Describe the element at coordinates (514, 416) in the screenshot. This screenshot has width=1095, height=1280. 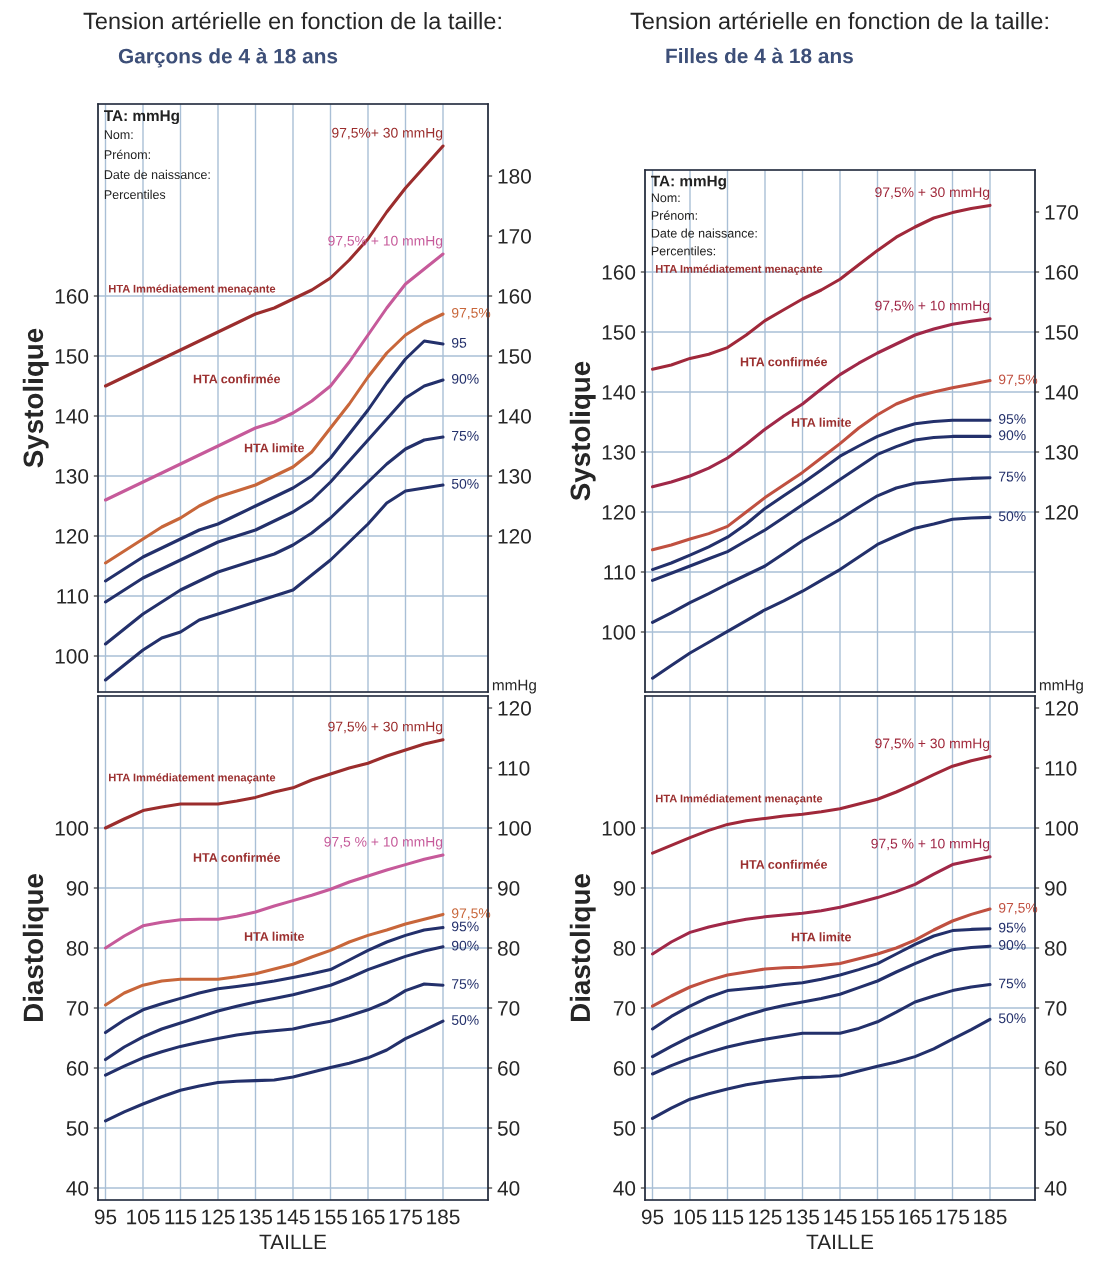
I see `y2-tick-label: 140` at that location.